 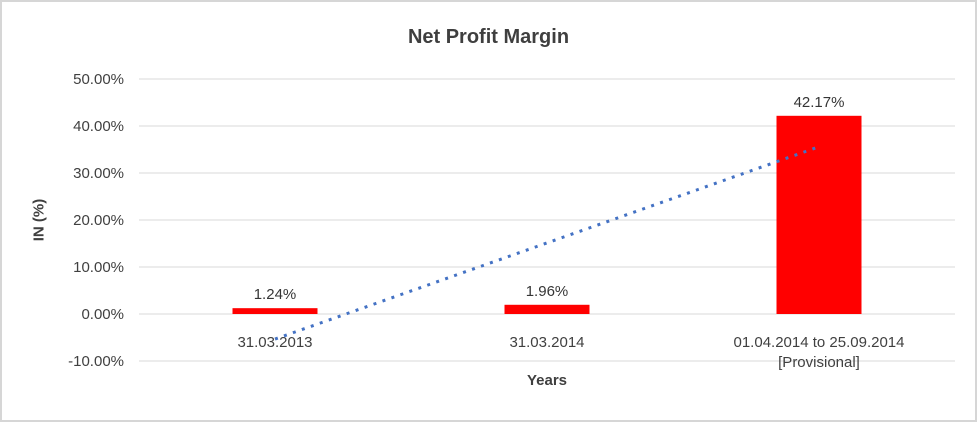 I want to click on y-tick-label: 20.00%, so click(x=98, y=220).